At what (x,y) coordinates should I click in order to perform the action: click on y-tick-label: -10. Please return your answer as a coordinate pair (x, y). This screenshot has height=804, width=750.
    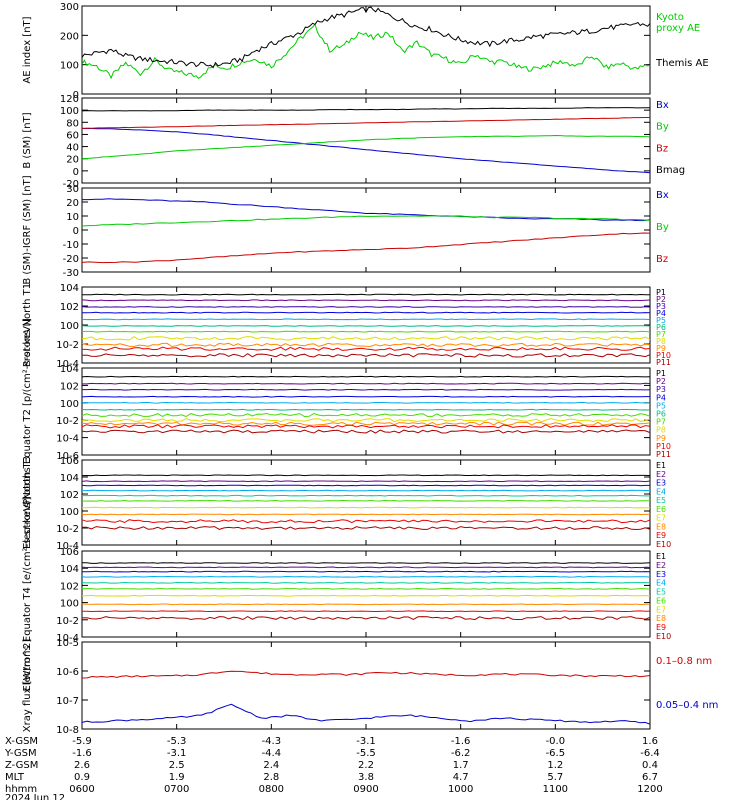
    Looking at the image, I should click on (71, 245).